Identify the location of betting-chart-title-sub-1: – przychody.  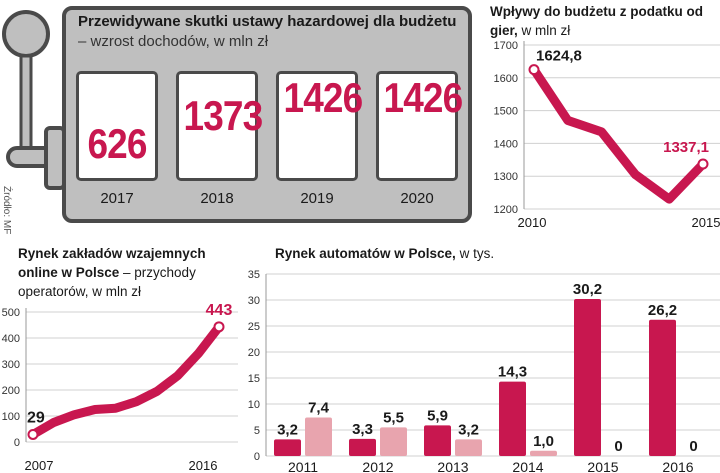
(157, 272).